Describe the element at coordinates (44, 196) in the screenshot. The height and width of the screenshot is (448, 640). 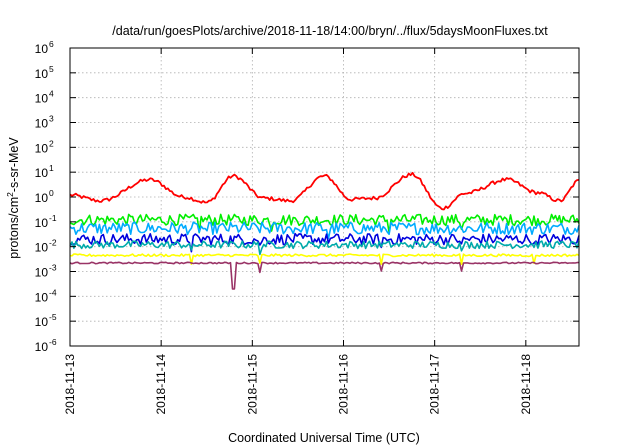
I see `y-tick-label: 10⁰` at that location.